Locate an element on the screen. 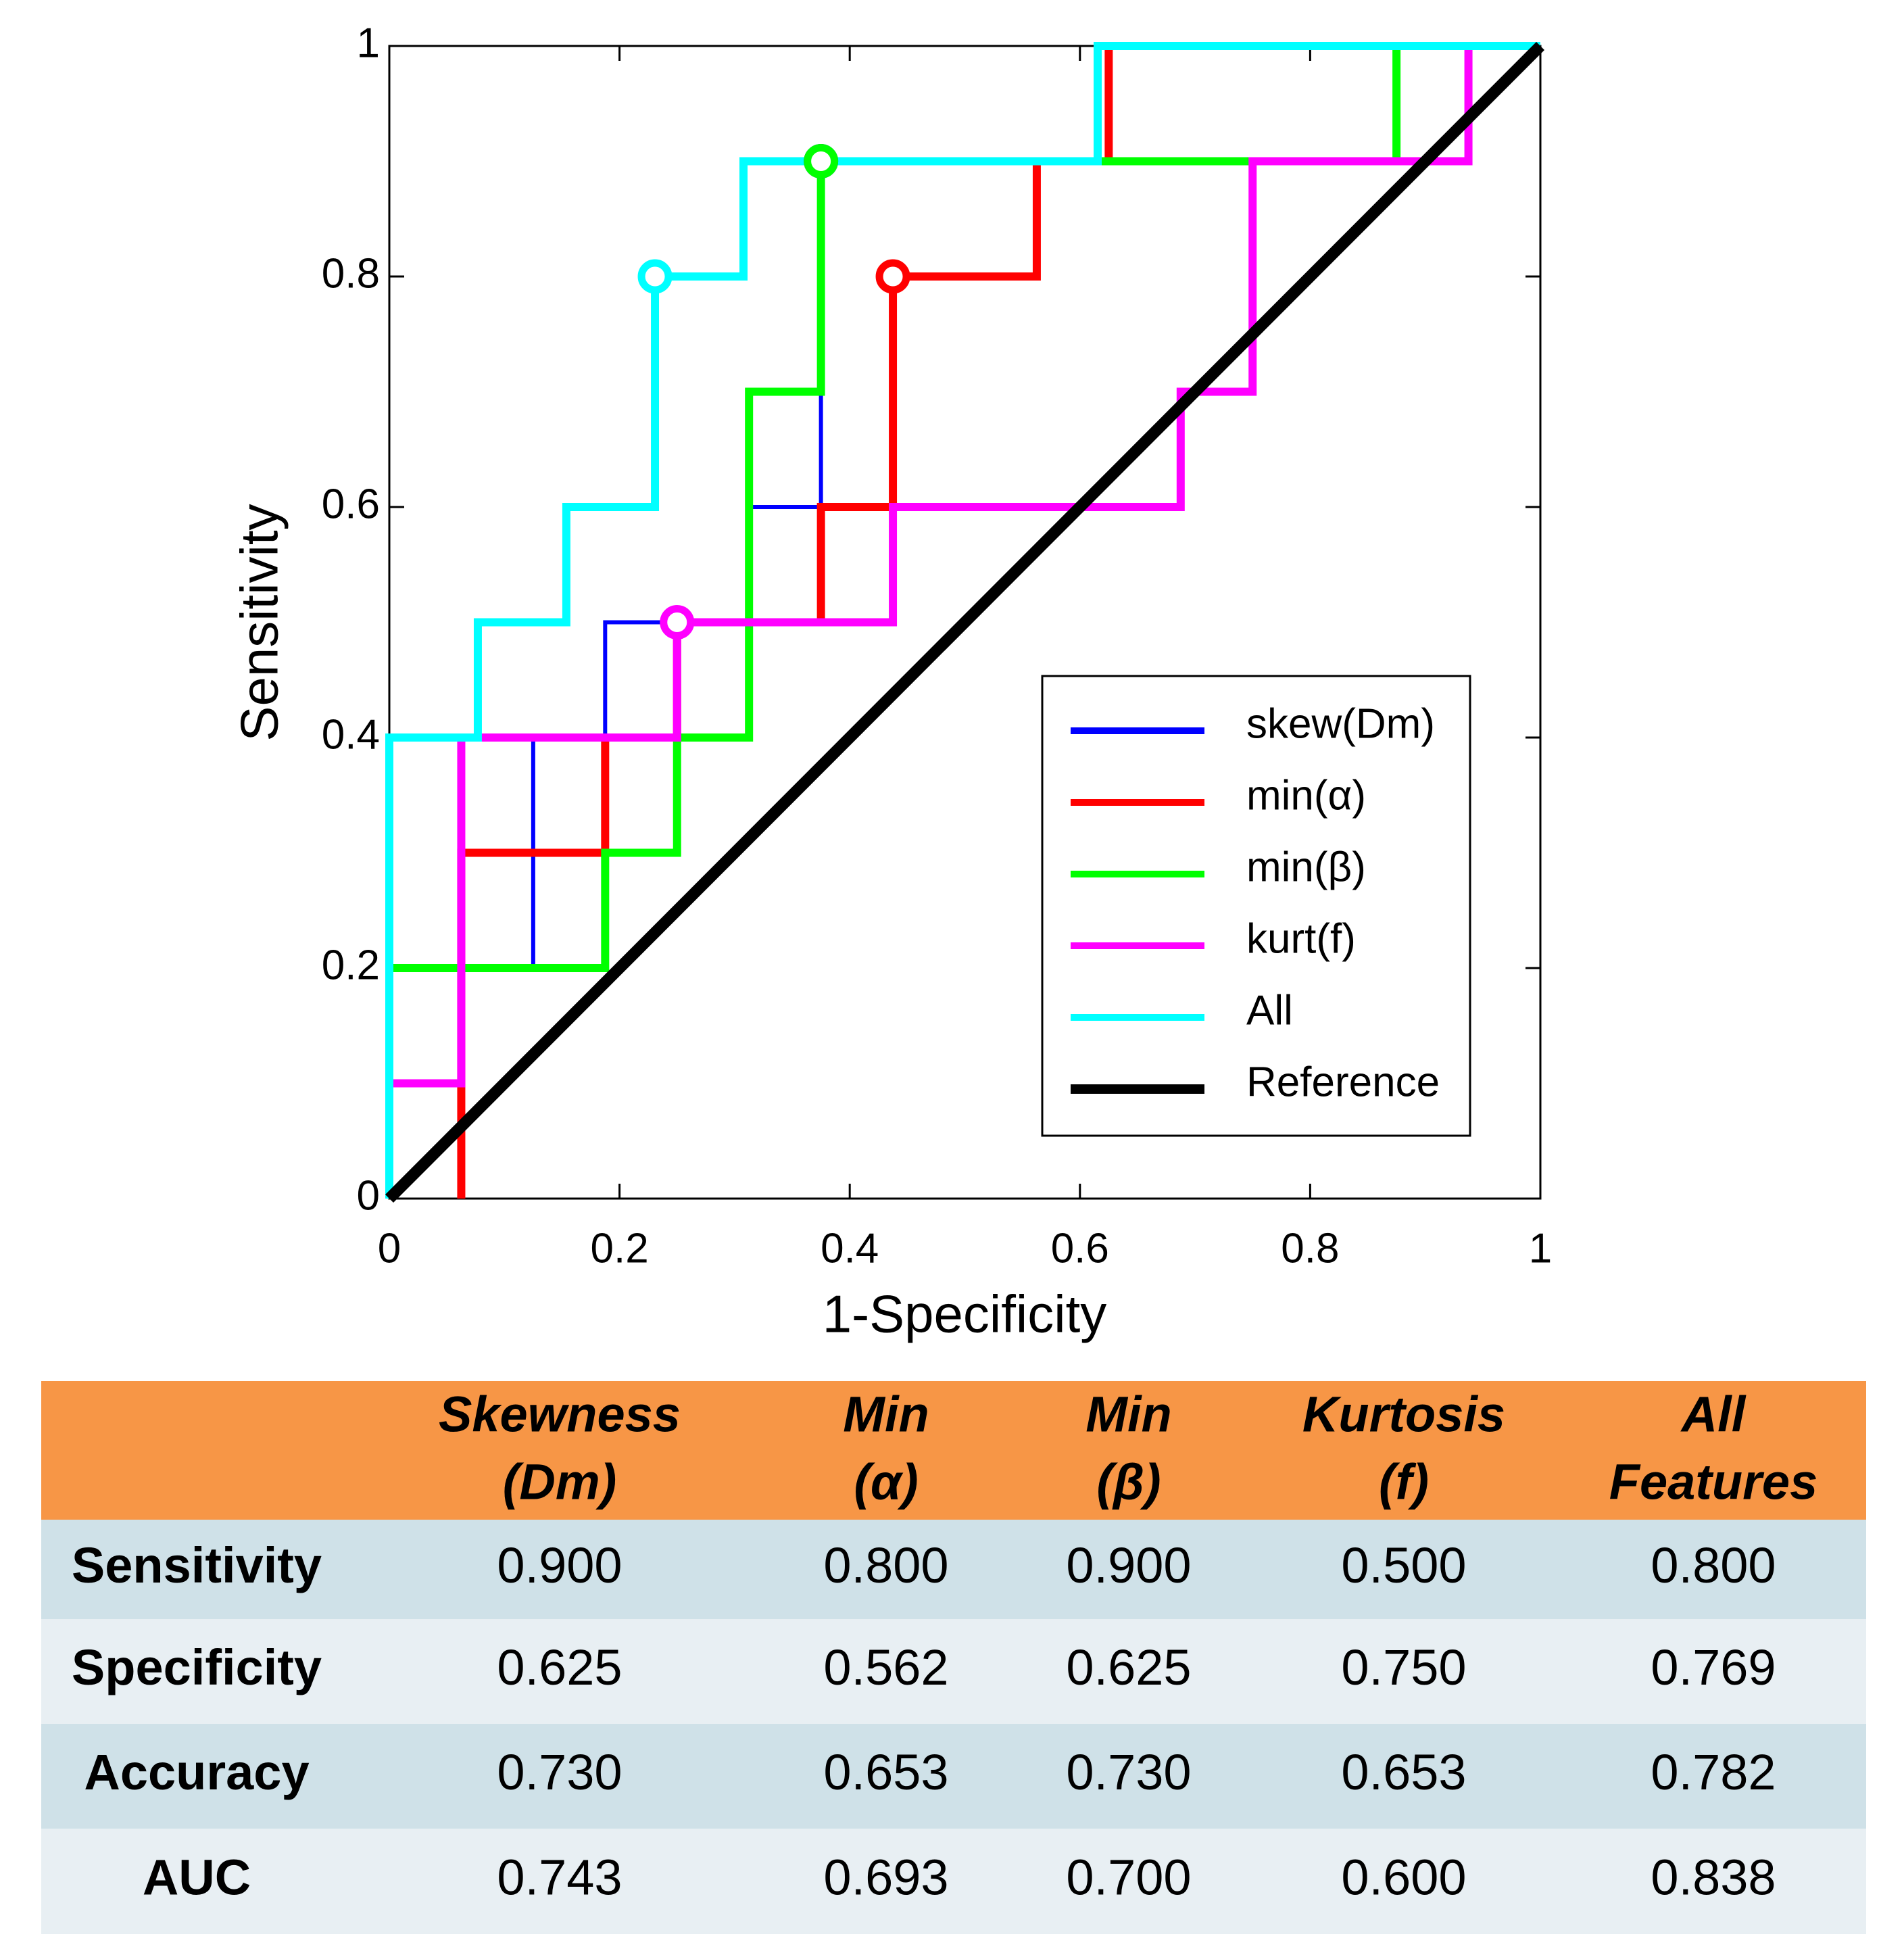 The width and height of the screenshot is (1904, 1953). row-label: Accuracy is located at coordinates (196, 1772).